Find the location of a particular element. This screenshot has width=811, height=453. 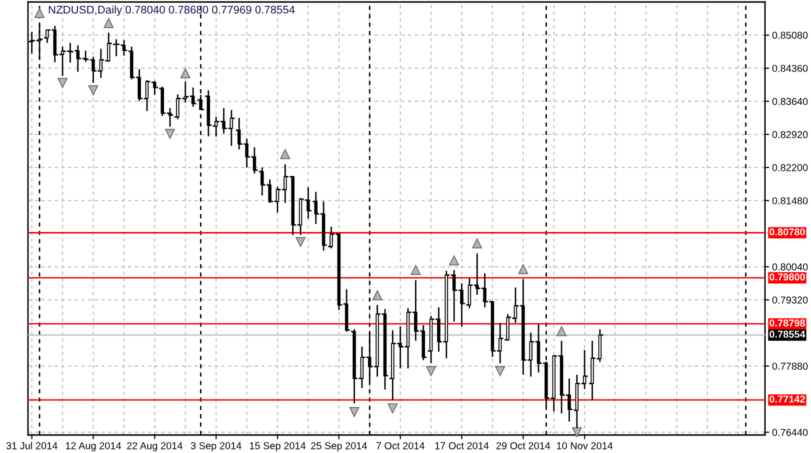

x-tick-label: 22 Aug 2014 is located at coordinates (154, 447).